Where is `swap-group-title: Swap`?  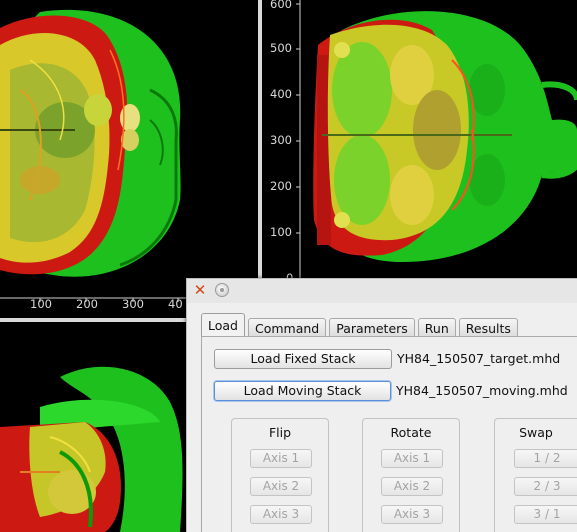 swap-group-title: Swap is located at coordinates (536, 432).